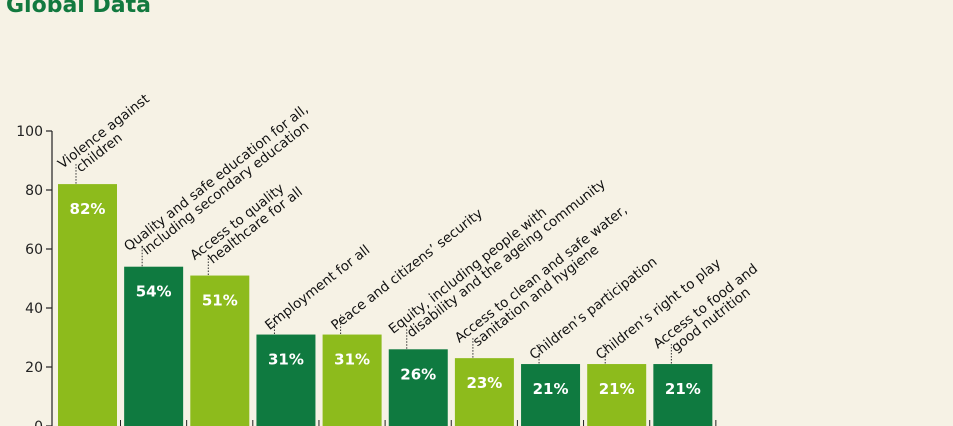  I want to click on chart-title: Global Data, so click(78, 9).